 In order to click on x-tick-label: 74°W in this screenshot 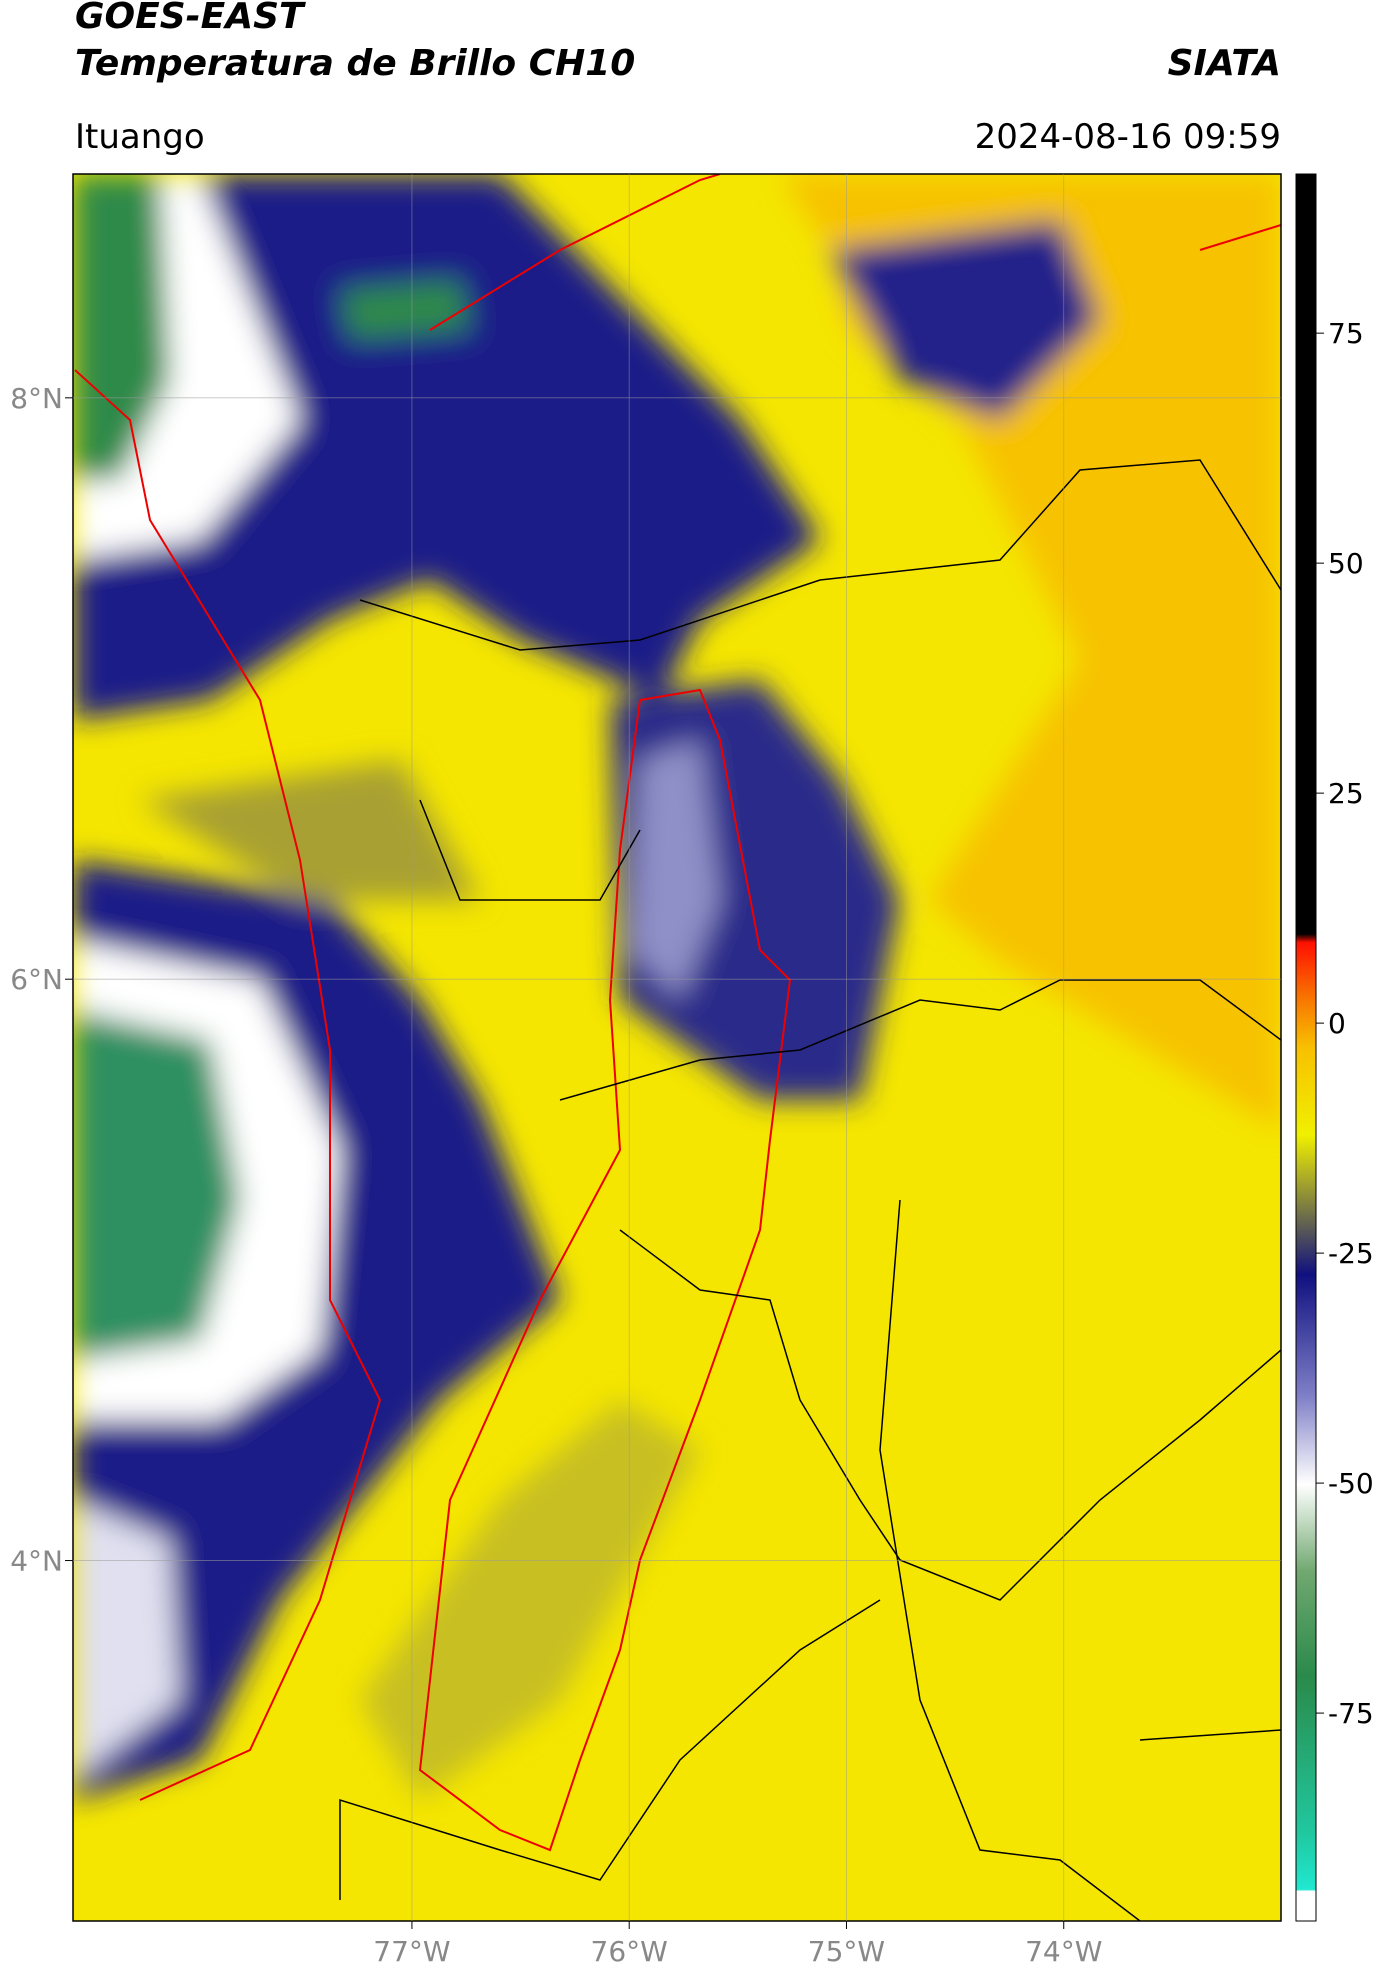, I will do `click(1063, 1951)`.